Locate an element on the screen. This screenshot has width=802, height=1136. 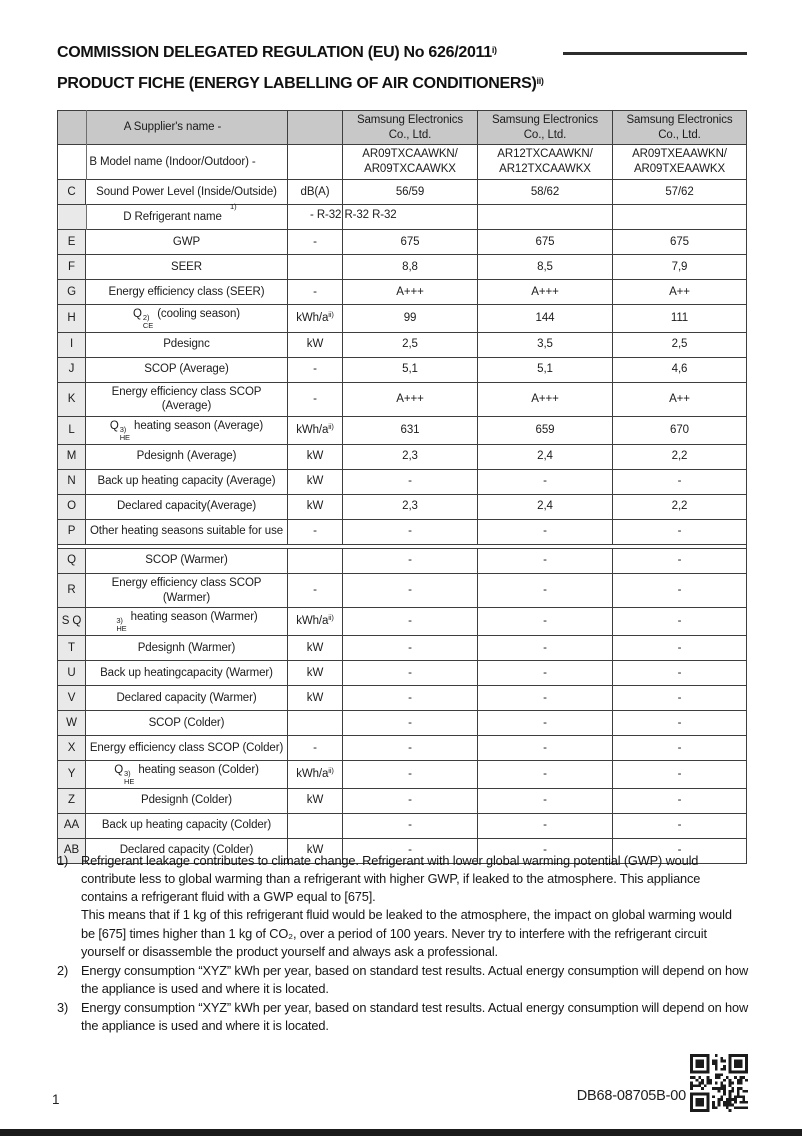
cell-label-F: SEER is located at coordinates (186, 266).